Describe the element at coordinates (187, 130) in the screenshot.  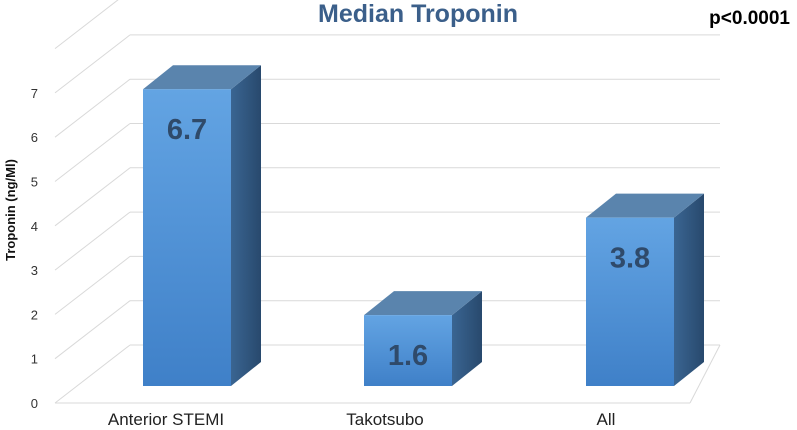
I see `data-label: 6.7` at that location.